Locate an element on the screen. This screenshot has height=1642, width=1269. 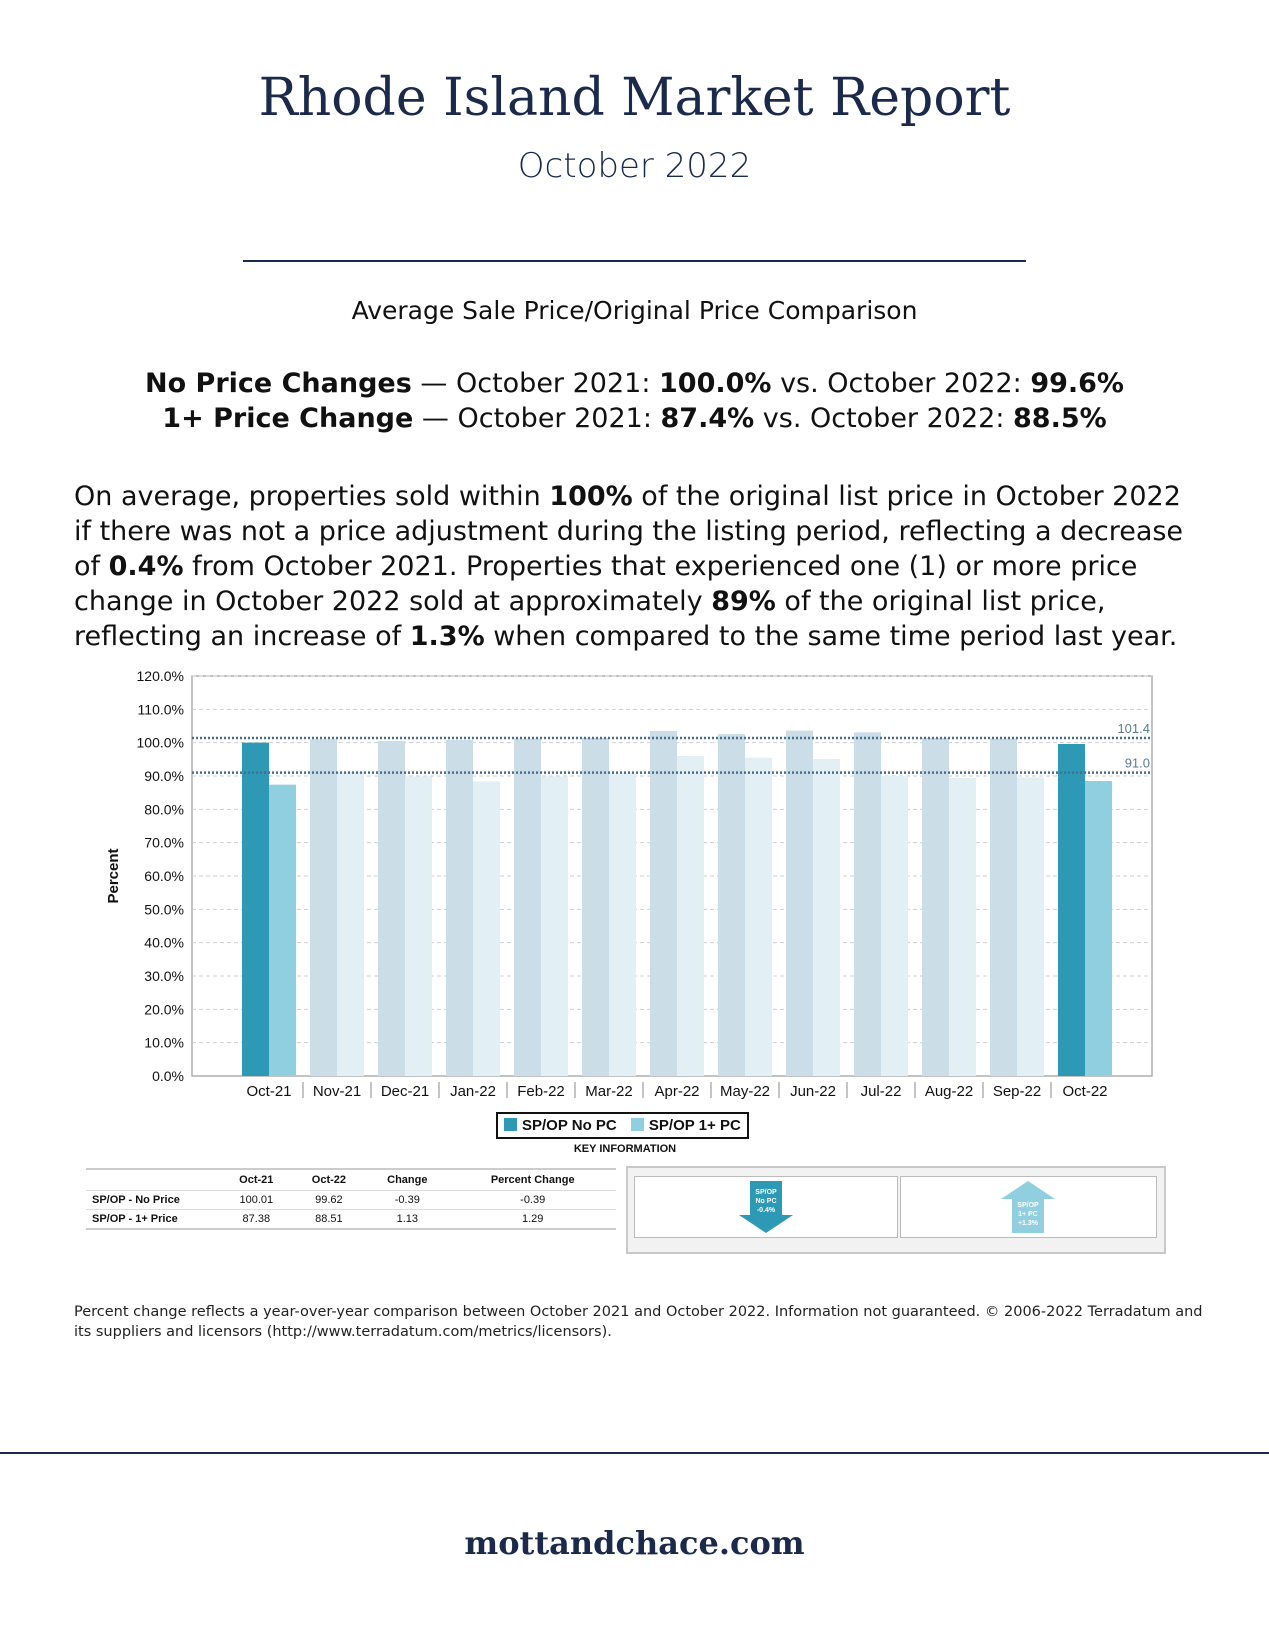
change-indicators: SP/OP No PC -0.4% SP/OP 1+ PC +1.3% is located at coordinates (896, 1210).